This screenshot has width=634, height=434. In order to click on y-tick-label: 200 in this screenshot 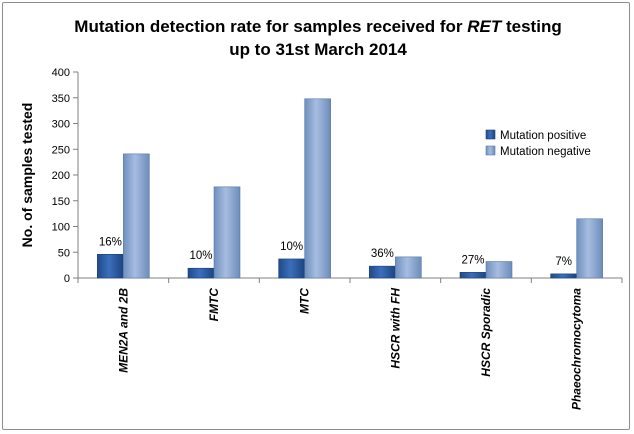, I will do `click(61, 176)`.